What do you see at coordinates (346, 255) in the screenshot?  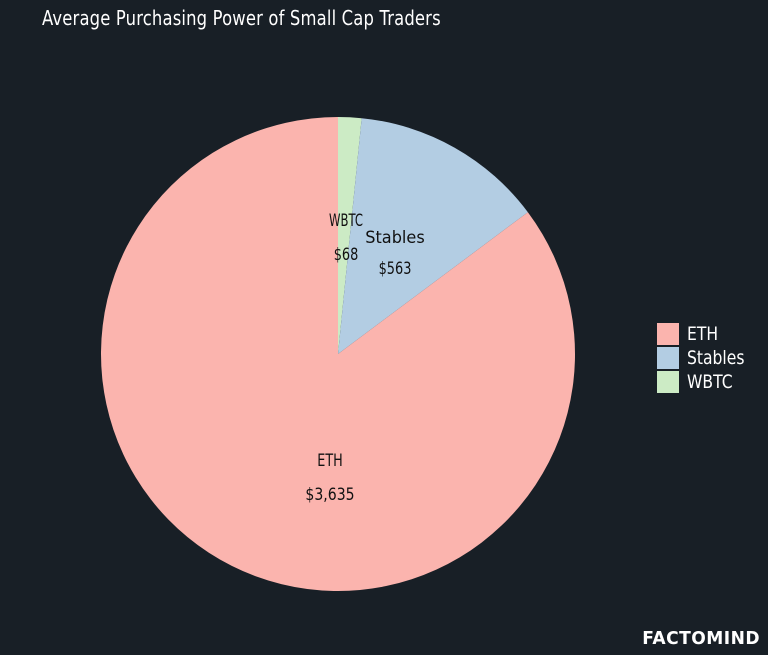 I see `slice-value-wbtc: $68` at bounding box center [346, 255].